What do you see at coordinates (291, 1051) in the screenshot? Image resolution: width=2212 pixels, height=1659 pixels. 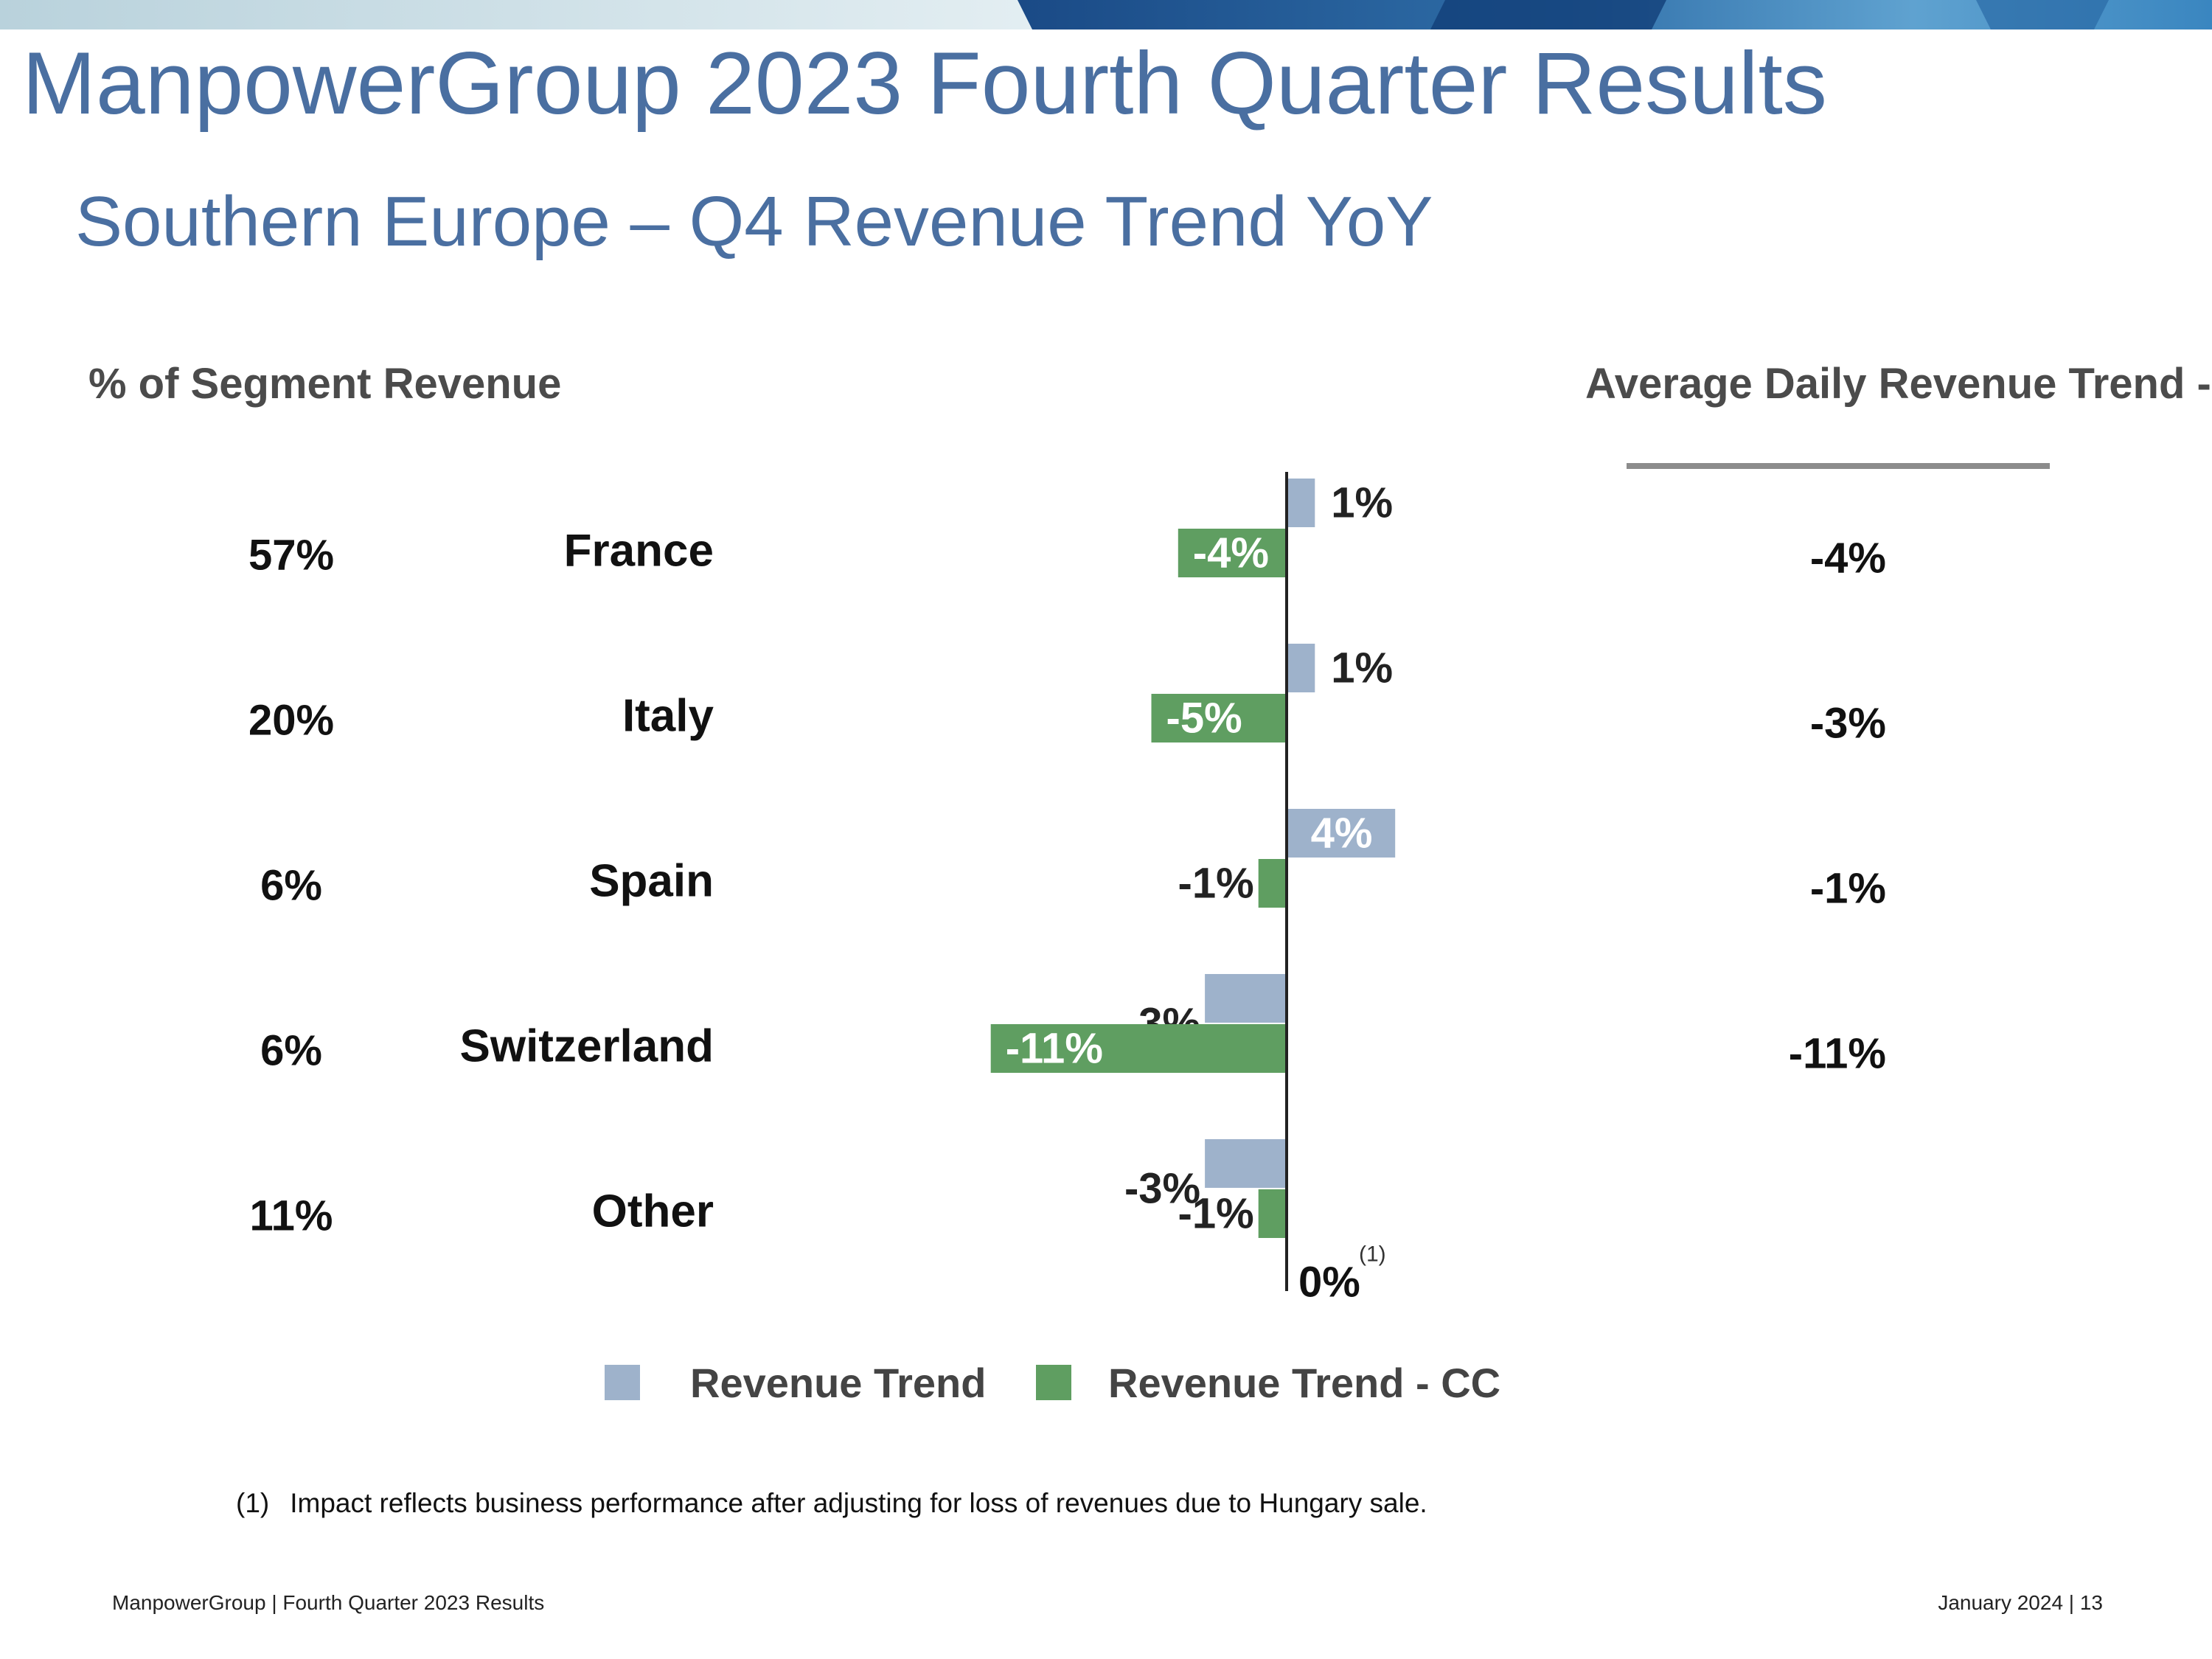 I see `segment-share-switzerland: 6%` at bounding box center [291, 1051].